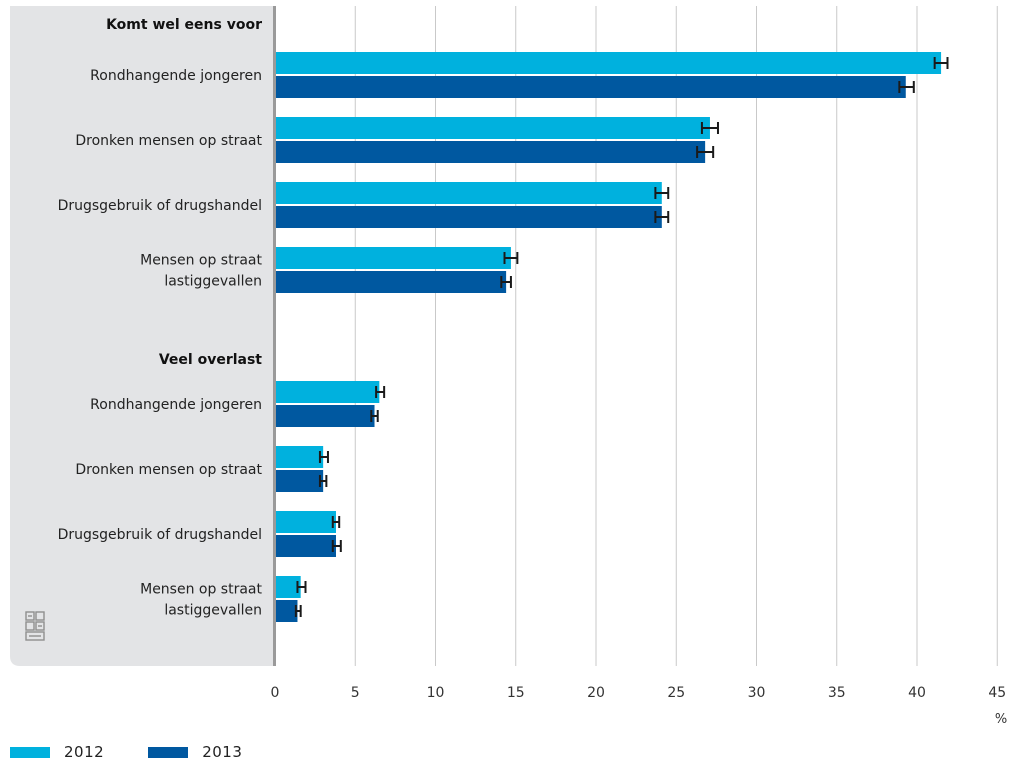 The width and height of the screenshot is (1018, 767). What do you see at coordinates (35, 626) in the screenshot?
I see `cbs-logo-icon` at bounding box center [35, 626].